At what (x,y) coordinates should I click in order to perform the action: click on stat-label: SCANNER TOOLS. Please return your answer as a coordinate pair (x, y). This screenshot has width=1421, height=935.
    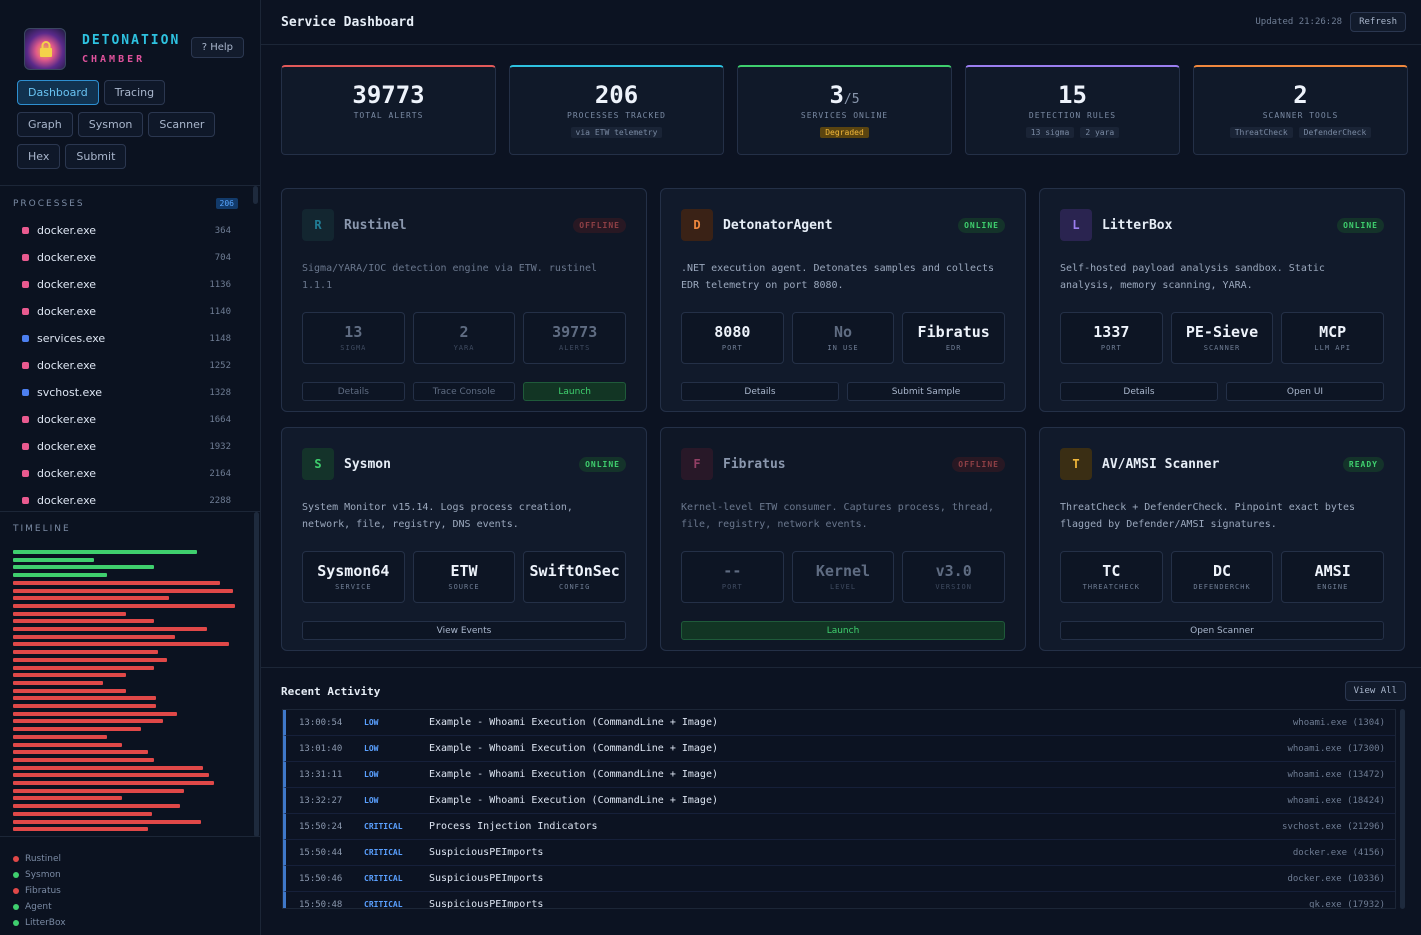
    Looking at the image, I should click on (1300, 115).